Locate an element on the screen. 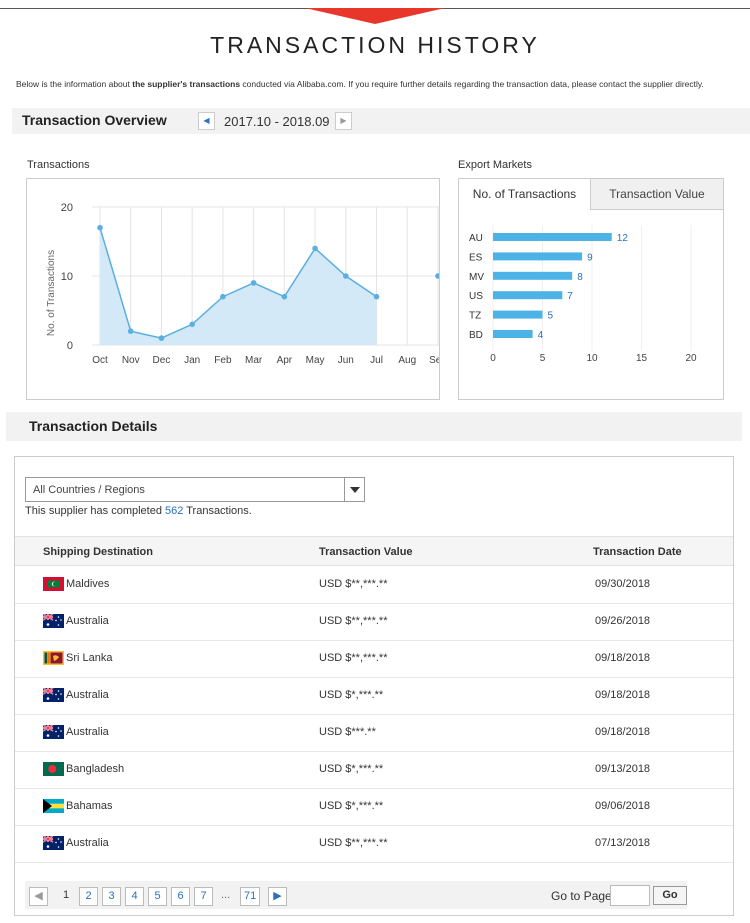 The height and width of the screenshot is (923, 750). export-markets-bar-chart: AU 12 ES 9 MV 8 US 7 TZ 5 BD 4 0 5 10 15 20 is located at coordinates (583, 294).